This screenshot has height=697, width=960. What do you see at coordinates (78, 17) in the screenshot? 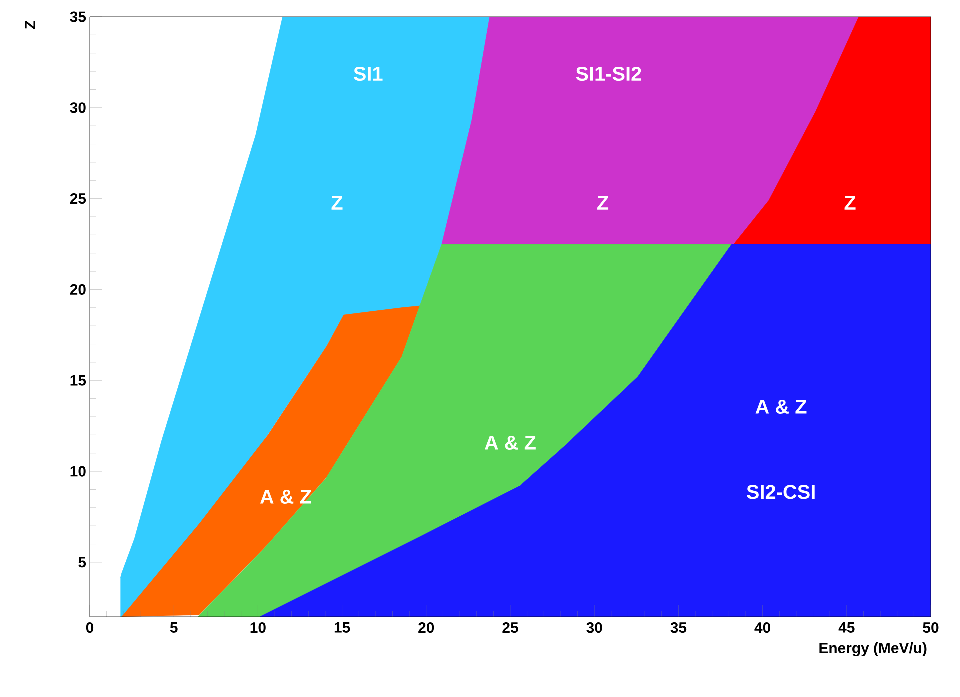
I see `y-tick-label: 35` at bounding box center [78, 17].